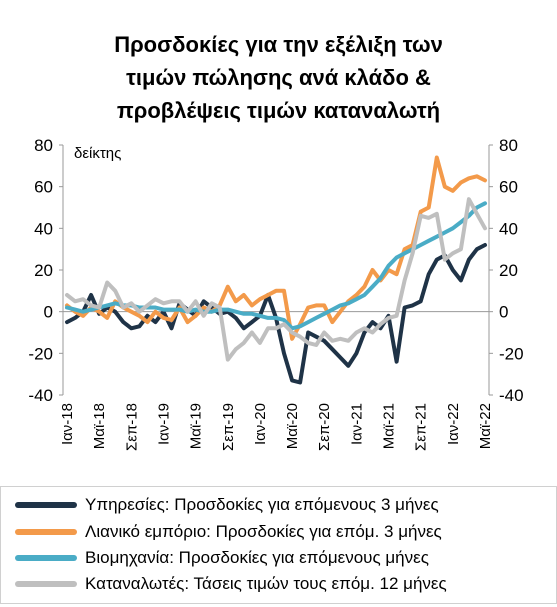 The height and width of the screenshot is (607, 557). I want to click on x-tick-label: Ιαν-18, so click(67, 424).